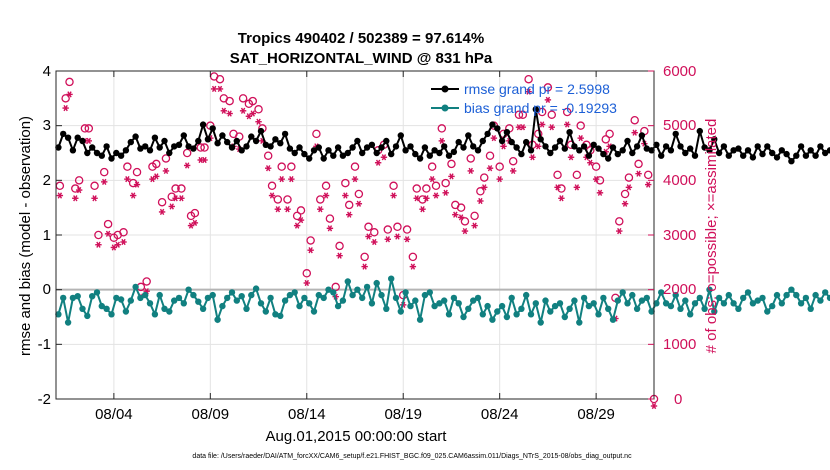 The width and height of the screenshot is (830, 470). What do you see at coordinates (361, 58) in the screenshot?
I see `chart-title-line2: SAT_HORIZONTAL_WIND @ 831 hPa` at bounding box center [361, 58].